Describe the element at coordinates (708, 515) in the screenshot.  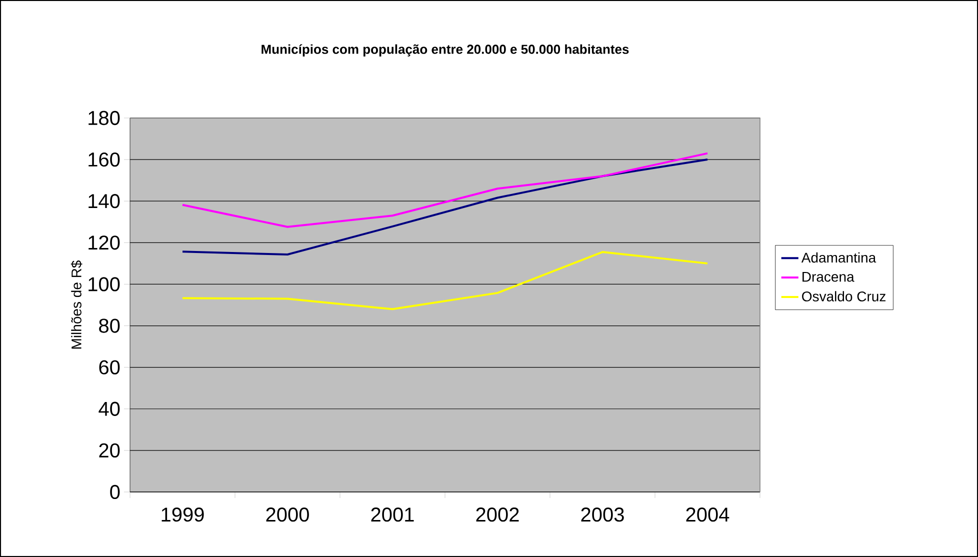
I see `x-tick-label: 2004` at that location.